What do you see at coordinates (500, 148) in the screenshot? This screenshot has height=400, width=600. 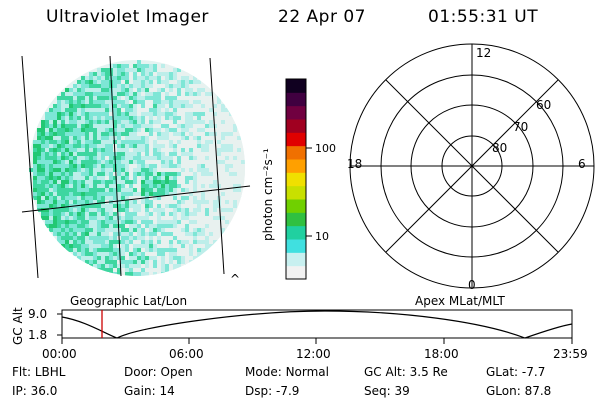 I see `polar-lat-80: 80` at bounding box center [500, 148].